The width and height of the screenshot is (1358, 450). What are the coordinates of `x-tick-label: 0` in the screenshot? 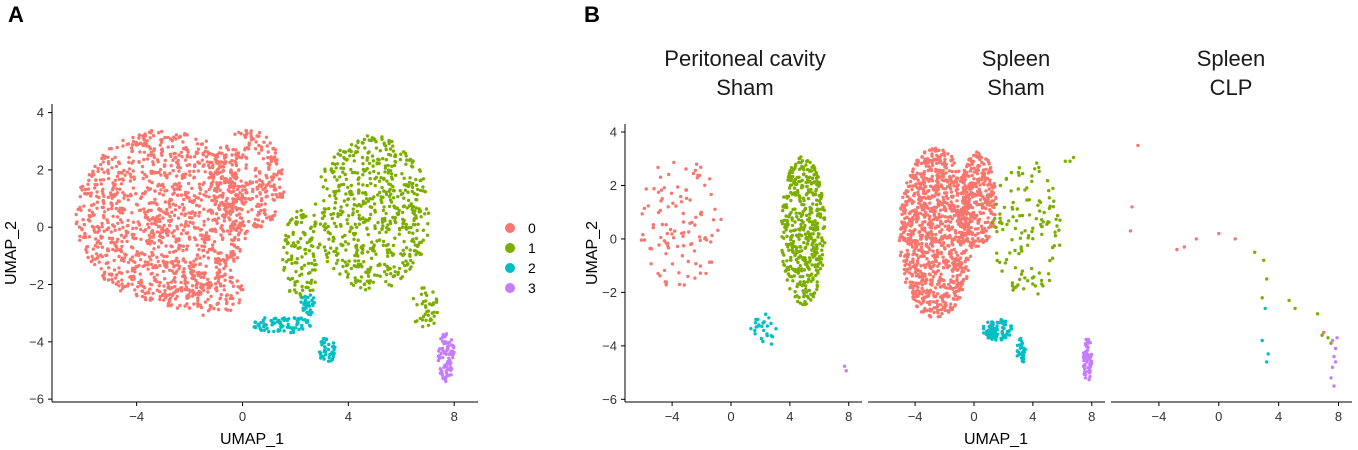 It's located at (973, 416).